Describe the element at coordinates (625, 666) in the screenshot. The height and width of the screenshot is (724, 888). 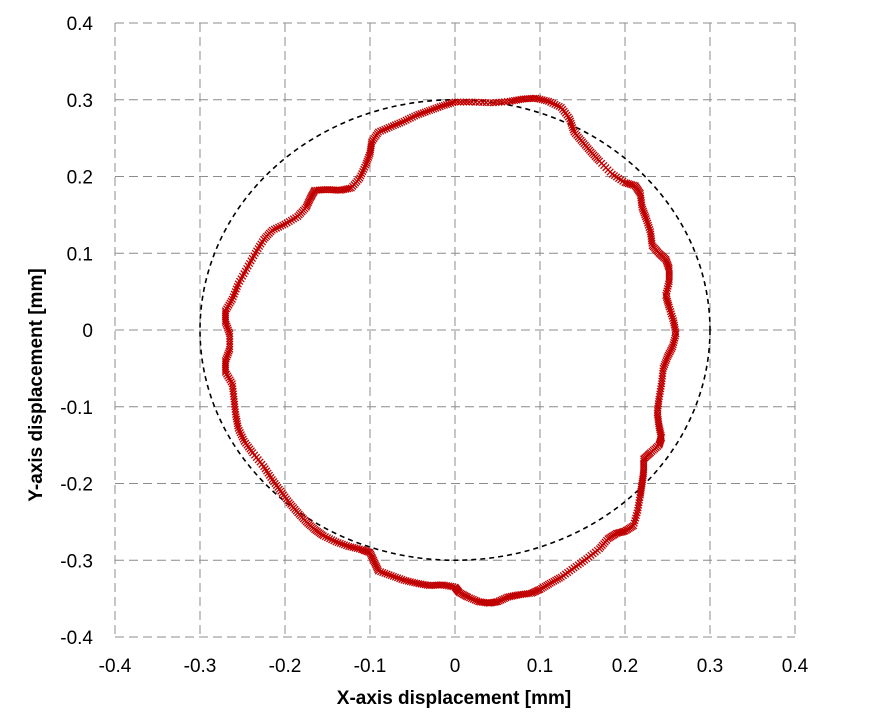
I see `x-tick-label: 0.2` at that location.